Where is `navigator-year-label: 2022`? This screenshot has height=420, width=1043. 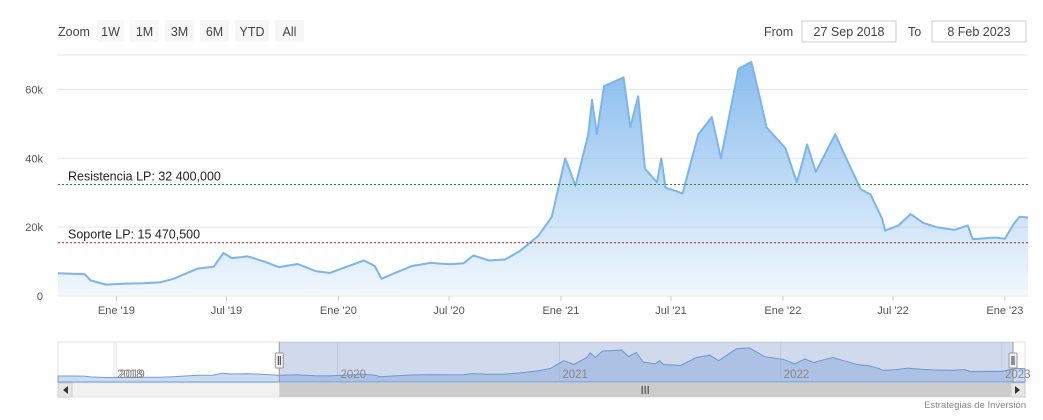
navigator-year-label: 2022 is located at coordinates (797, 375).